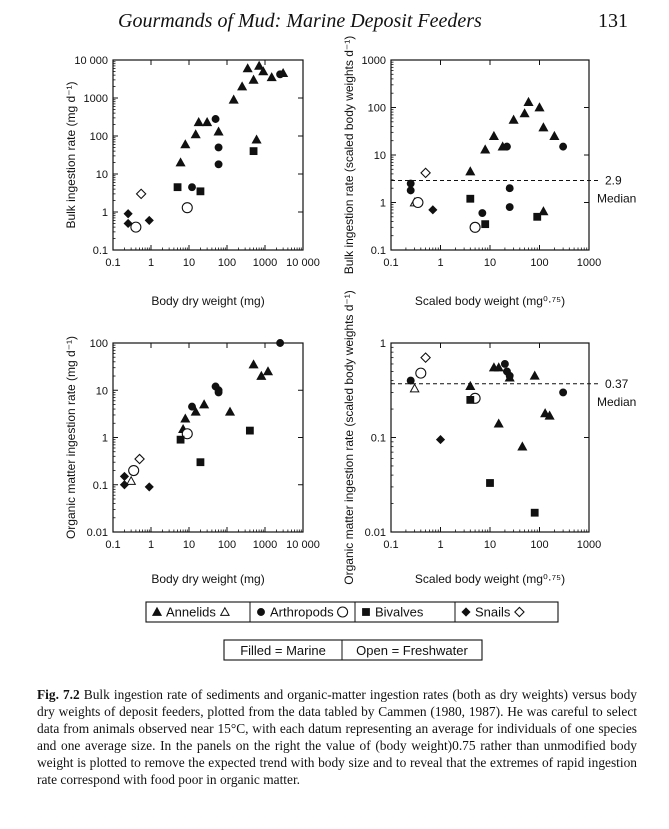 This screenshot has width=669, height=829. I want to click on running-title: Gourmands of Mud: Marine Deposit Feeders, so click(300, 21).